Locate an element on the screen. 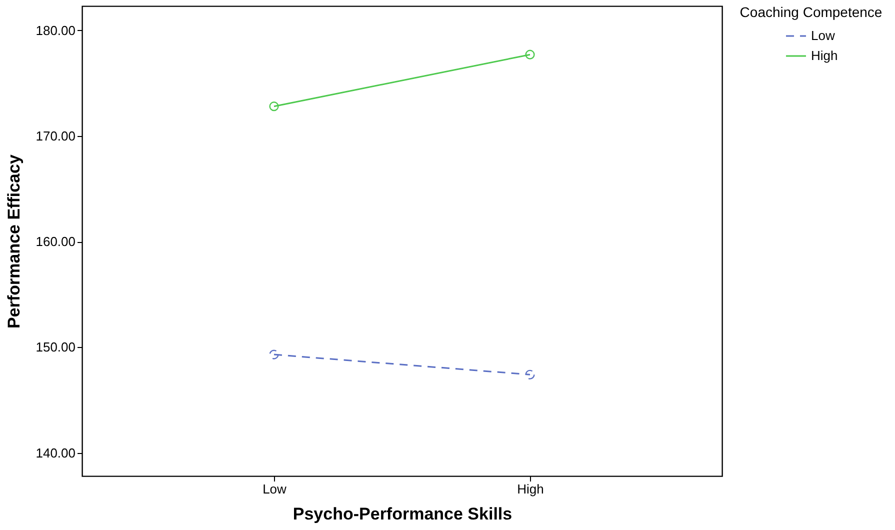 This screenshot has height=530, width=895. y-tick-label: 140.00 is located at coordinates (56, 452).